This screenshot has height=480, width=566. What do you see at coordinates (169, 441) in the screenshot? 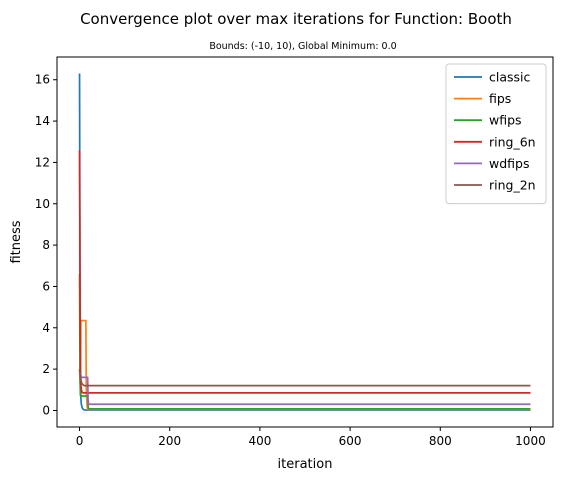
I see `x-tick-label: 200` at bounding box center [169, 441].